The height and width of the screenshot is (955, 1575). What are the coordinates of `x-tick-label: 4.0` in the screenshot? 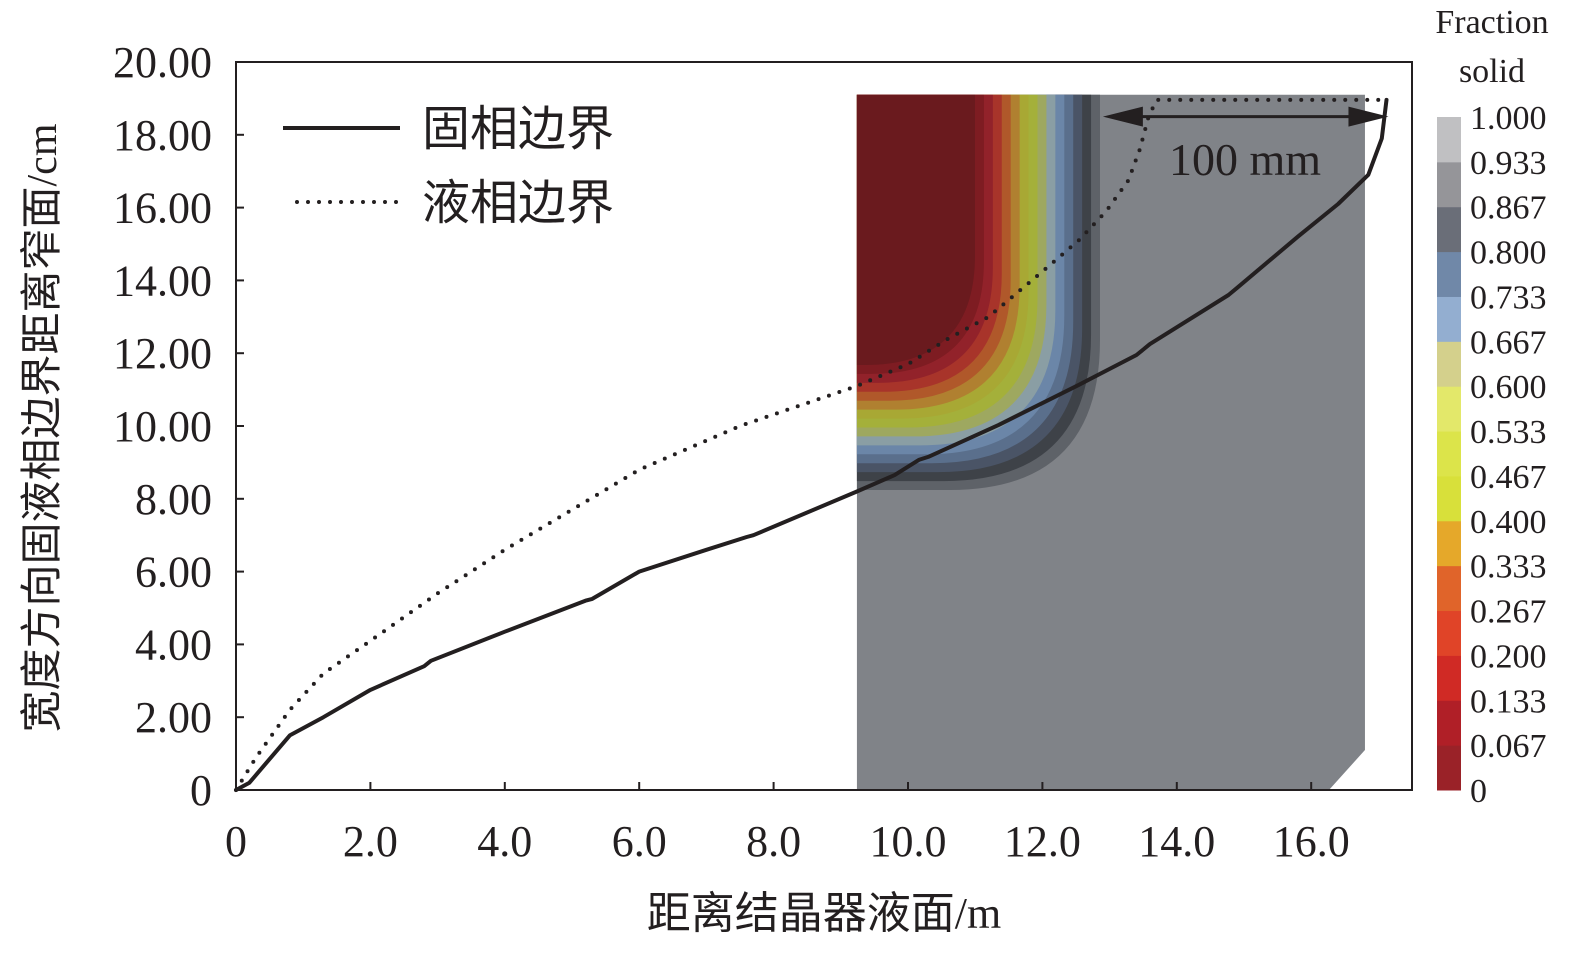 It's located at (504, 841).